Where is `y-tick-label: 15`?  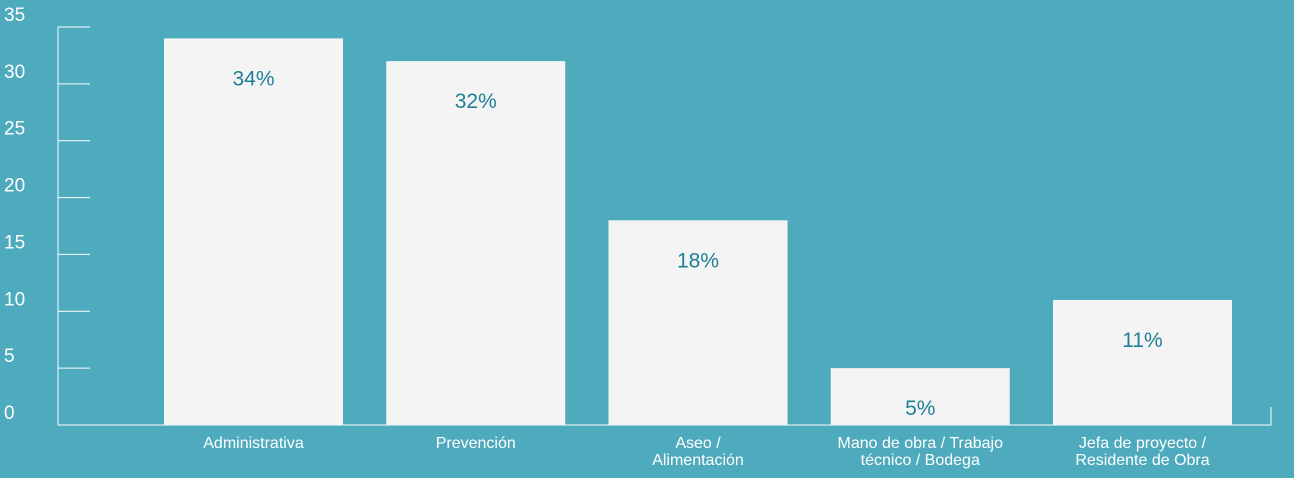
y-tick-label: 15 is located at coordinates (14, 242).